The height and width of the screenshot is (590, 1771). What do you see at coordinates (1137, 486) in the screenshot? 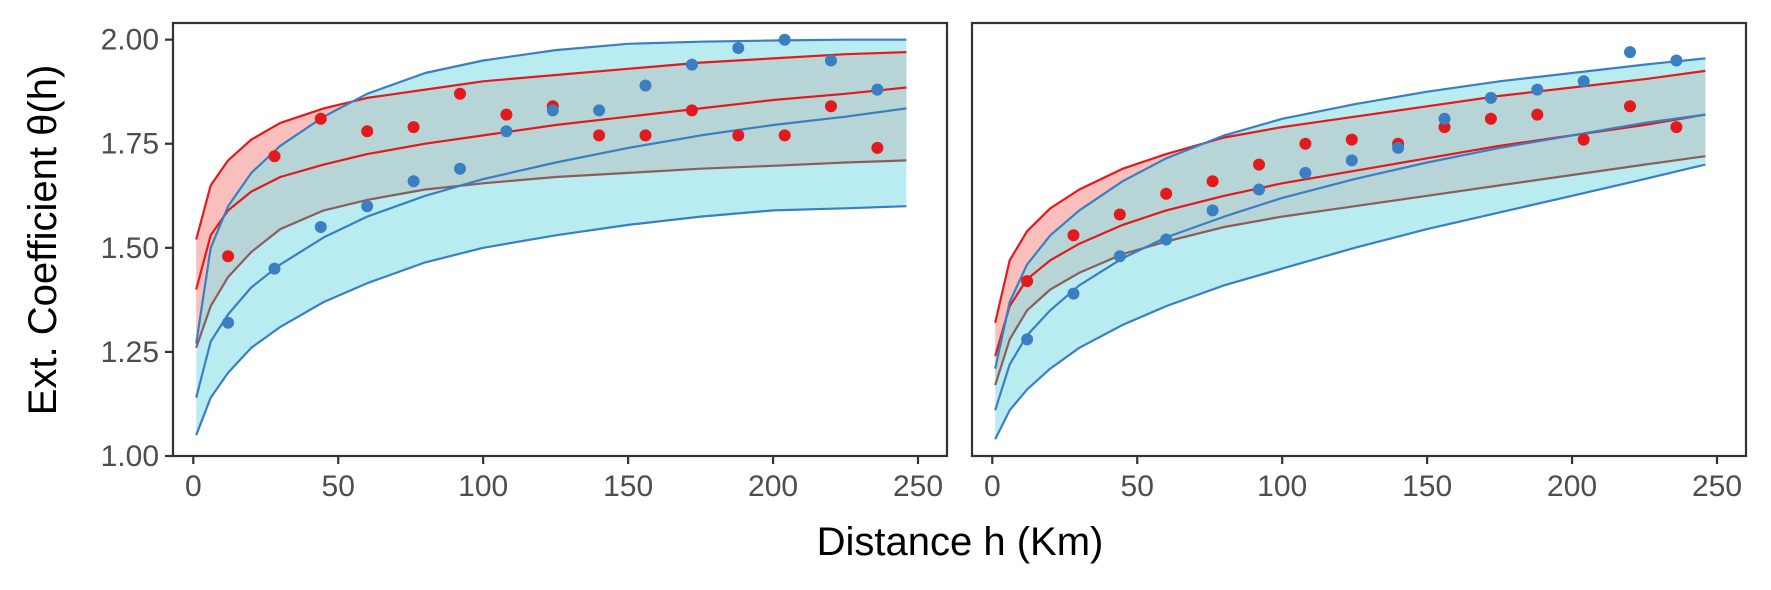
I see `right-x-tick-label: 50` at bounding box center [1137, 486].